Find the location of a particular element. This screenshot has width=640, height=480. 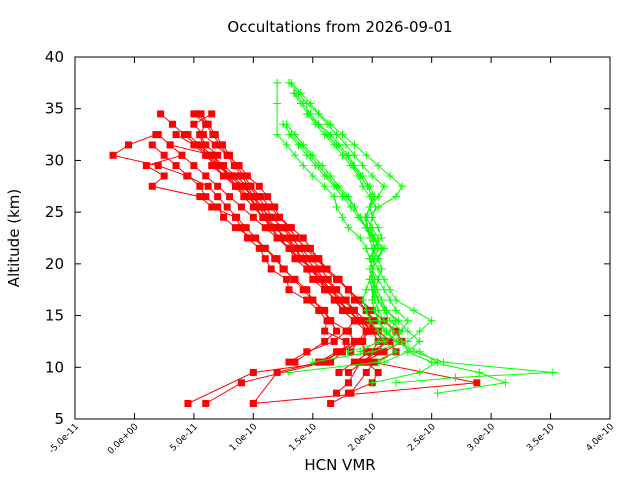

x-tick-label: 1.0e-10 is located at coordinates (244, 438).